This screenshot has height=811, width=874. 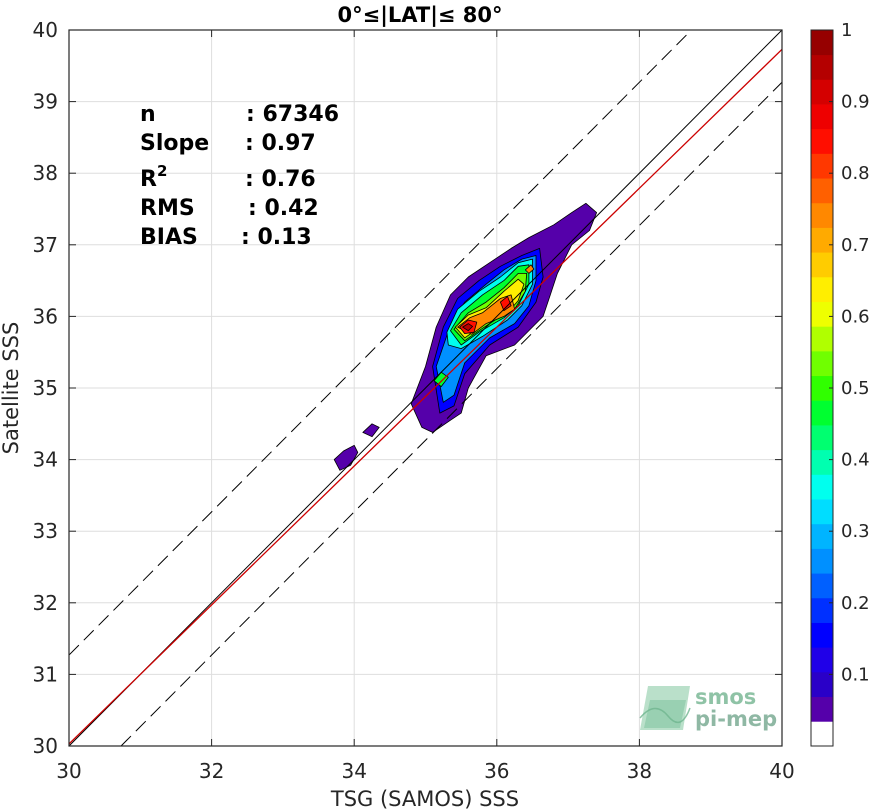 What do you see at coordinates (280, 143) in the screenshot?
I see `stat-value-slope: : 0.97` at bounding box center [280, 143].